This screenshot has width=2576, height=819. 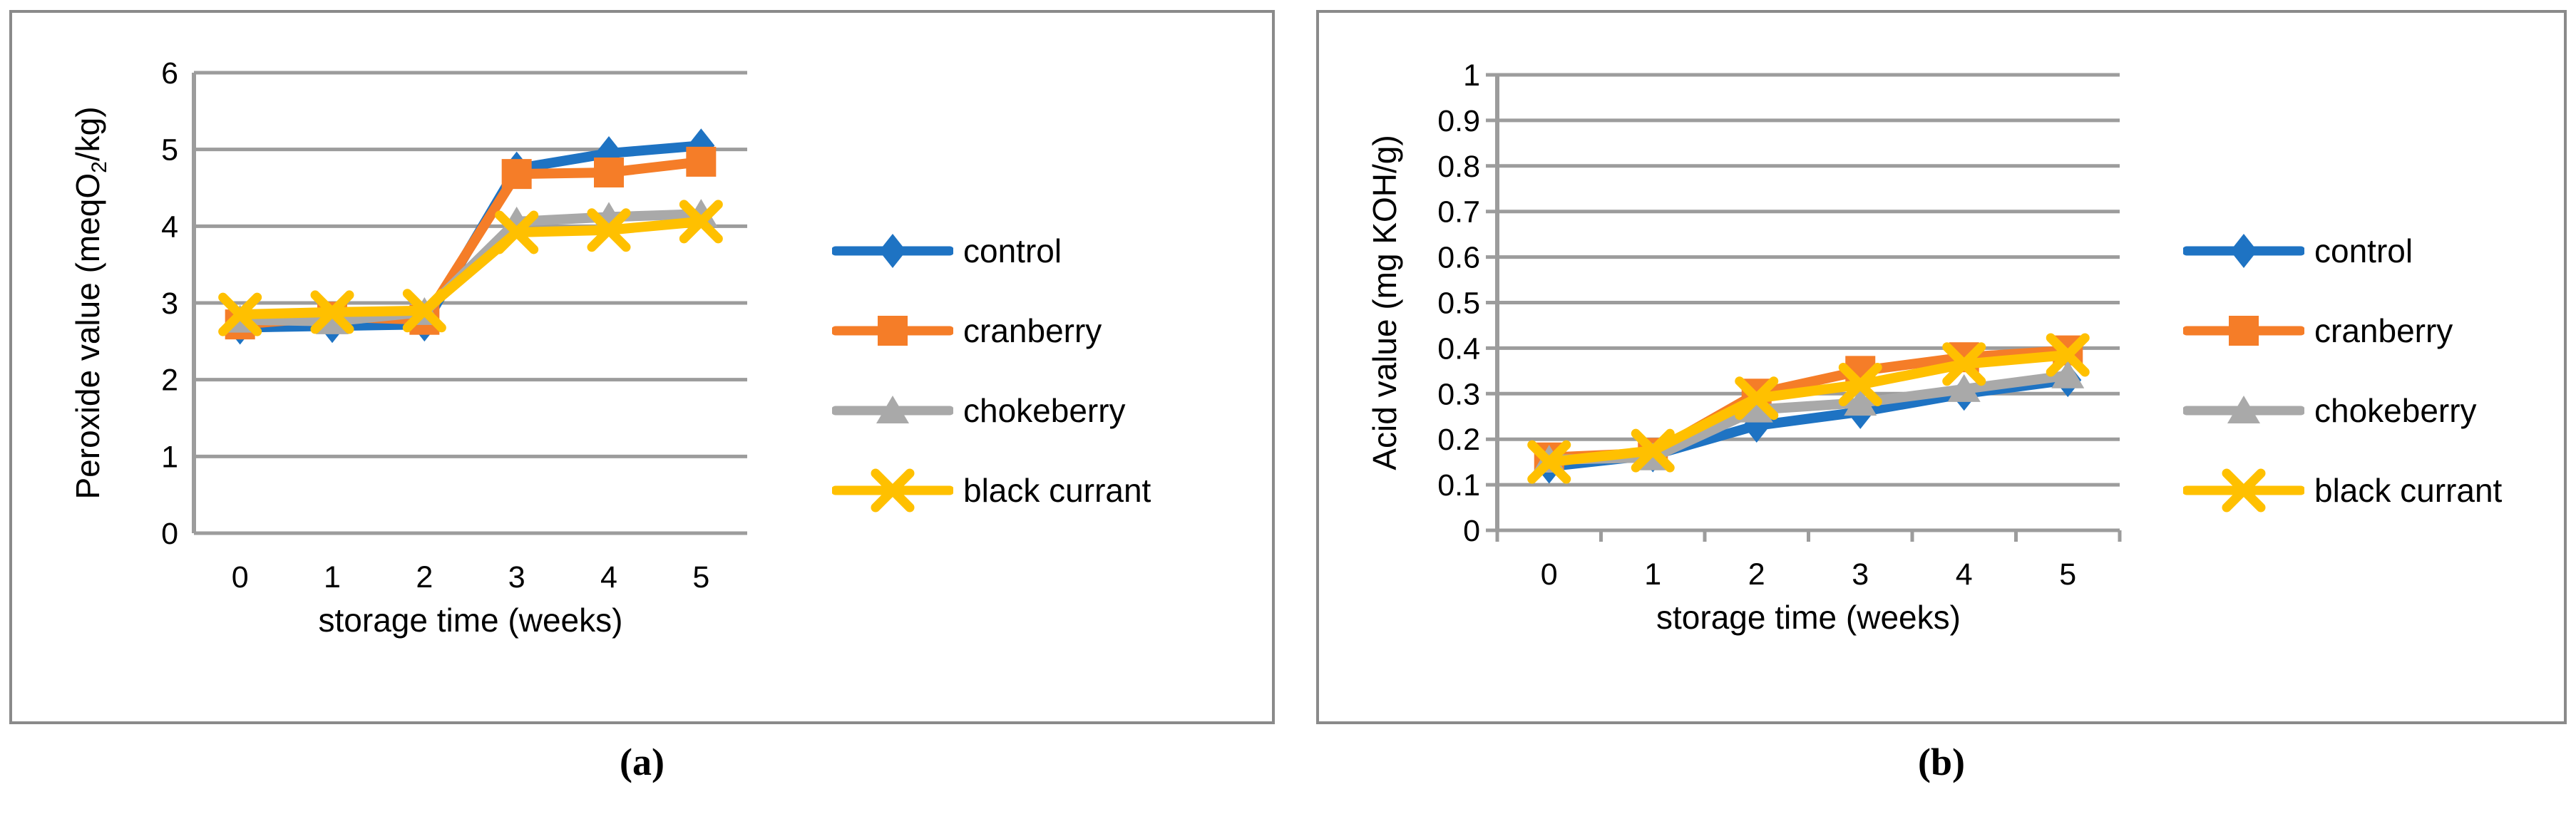 I want to click on series-line-chokeberry, so click(x=1808, y=417).